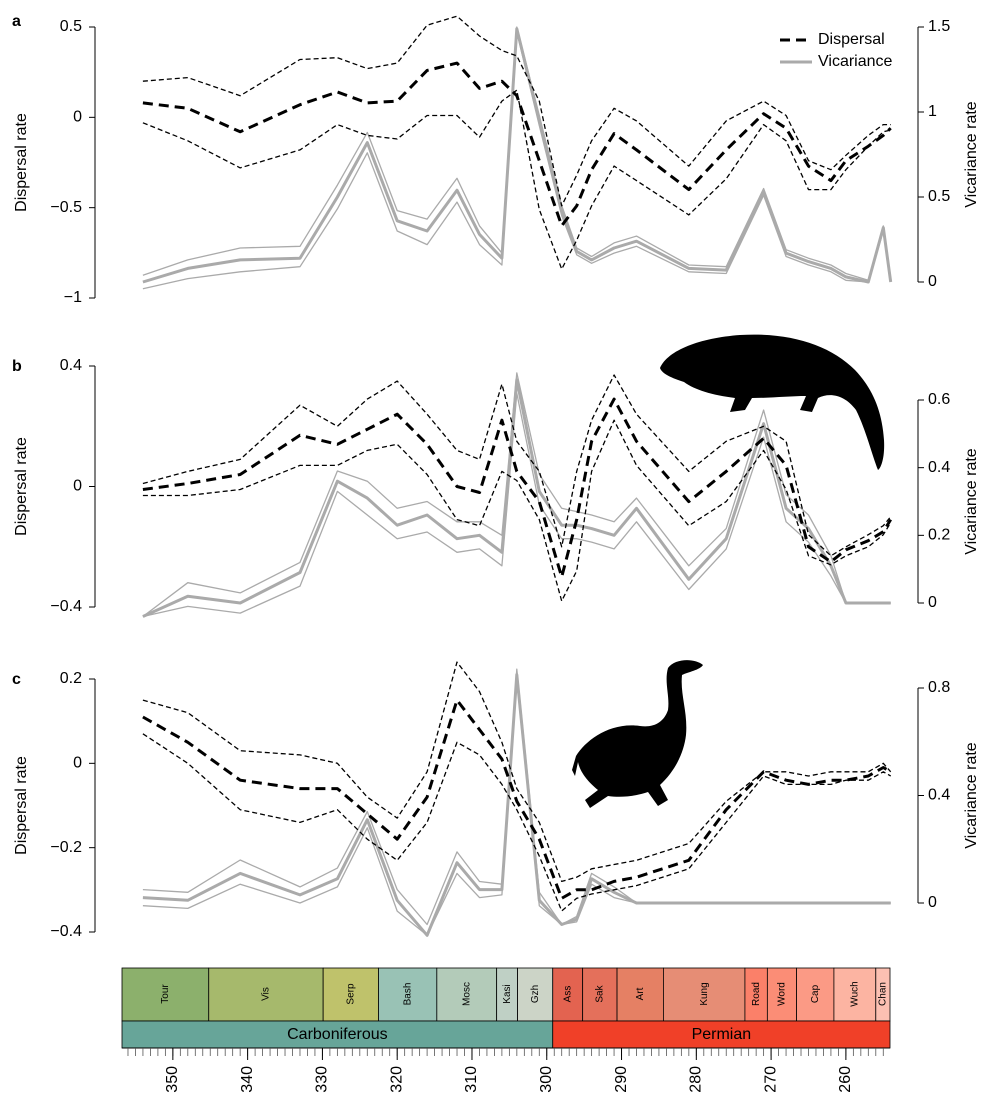 This screenshot has height=1098, width=990. I want to click on panel-label: a, so click(16, 21).